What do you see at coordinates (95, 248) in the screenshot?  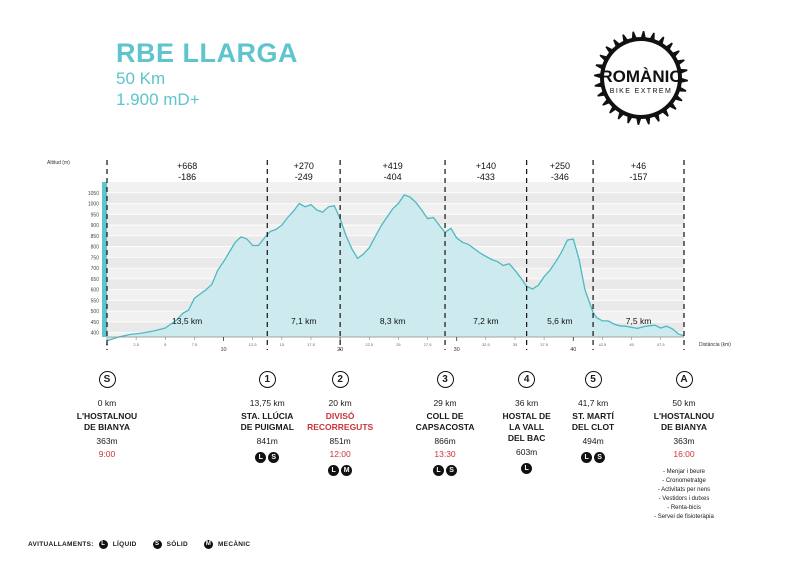 I see `y-tick-label: 800` at bounding box center [95, 248].